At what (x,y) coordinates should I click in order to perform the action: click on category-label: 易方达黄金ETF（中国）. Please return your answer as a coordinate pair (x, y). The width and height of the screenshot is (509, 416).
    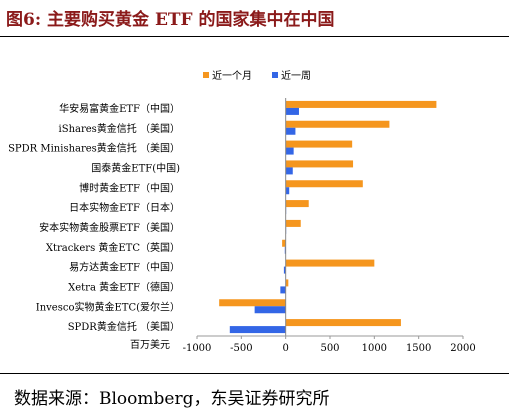
    Looking at the image, I should click on (124, 267).